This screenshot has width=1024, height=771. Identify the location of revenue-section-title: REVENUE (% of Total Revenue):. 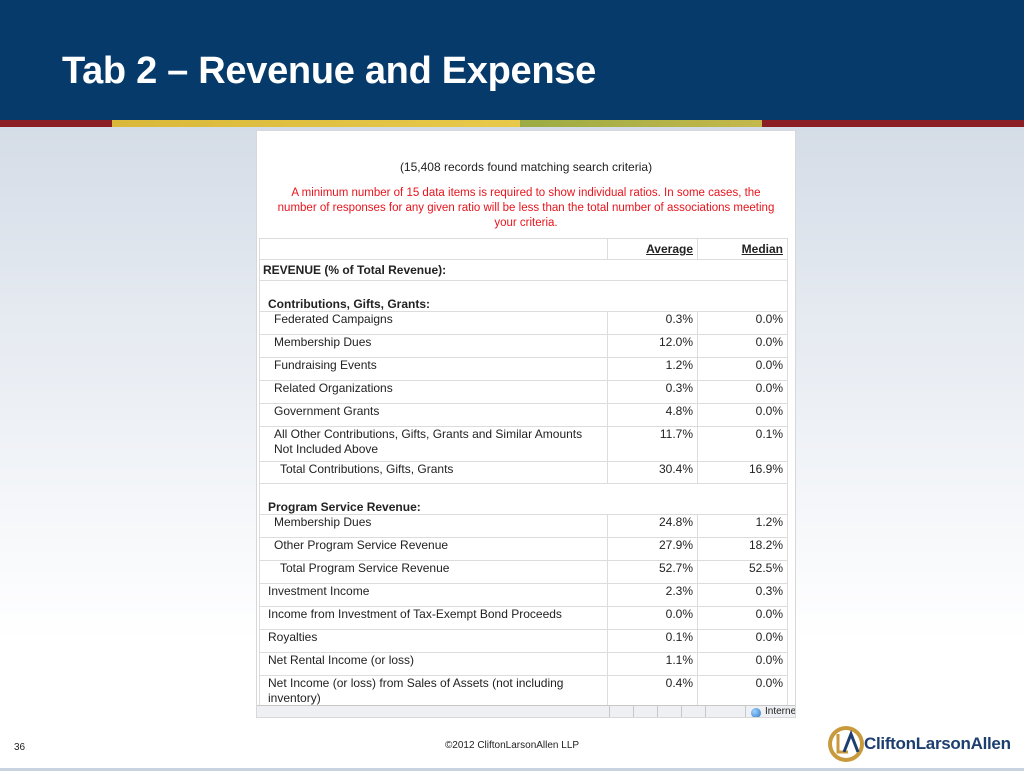
(523, 270).